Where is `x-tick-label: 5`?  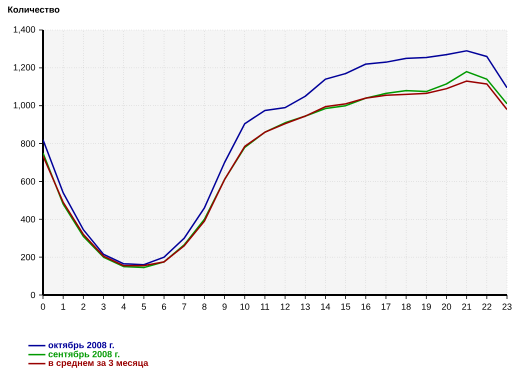 x-tick-label: 5 is located at coordinates (144, 307).